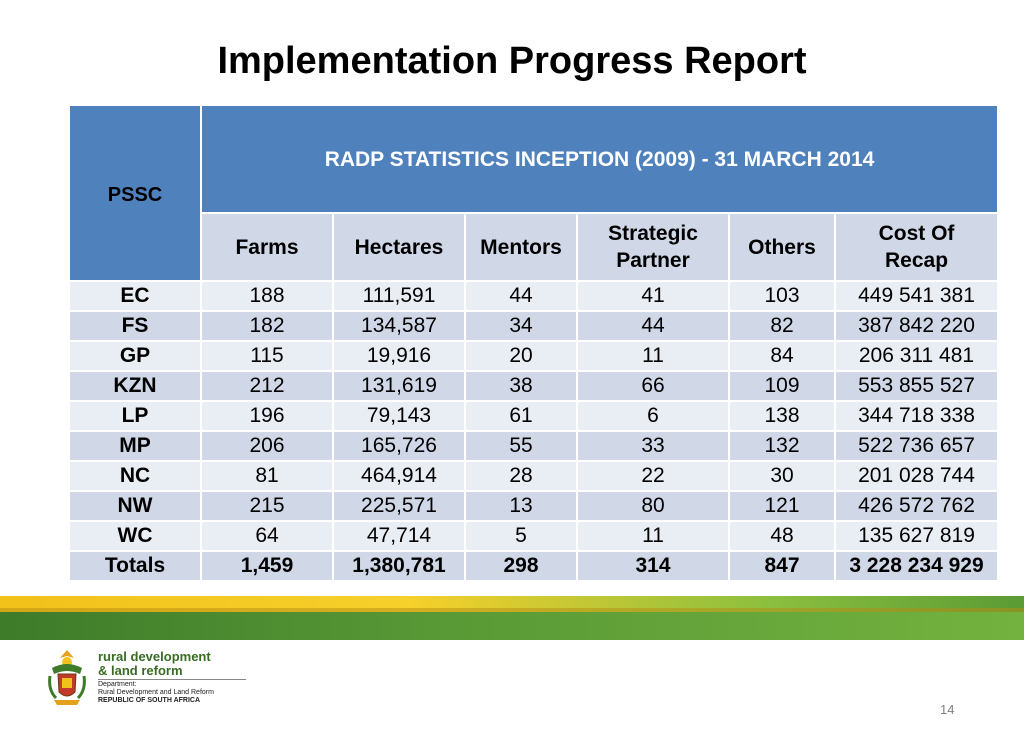 The image size is (1024, 744). I want to click on farms-cell: 215, so click(267, 506).